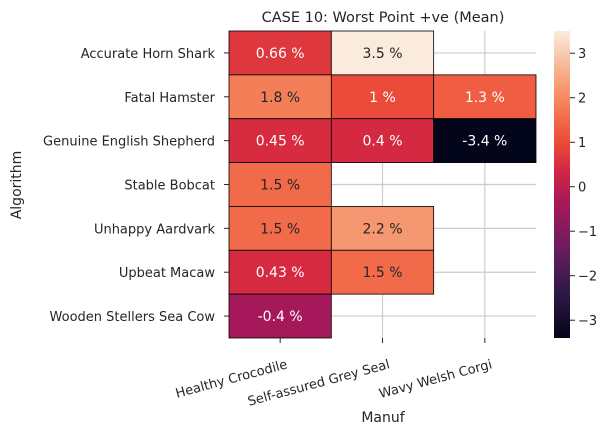  I want to click on cell-value-label: 0.66 %, so click(280, 54).